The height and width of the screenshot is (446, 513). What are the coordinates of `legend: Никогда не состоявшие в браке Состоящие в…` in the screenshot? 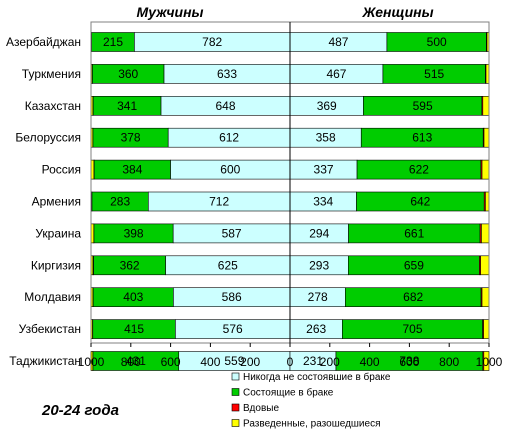 It's located at (311, 400).